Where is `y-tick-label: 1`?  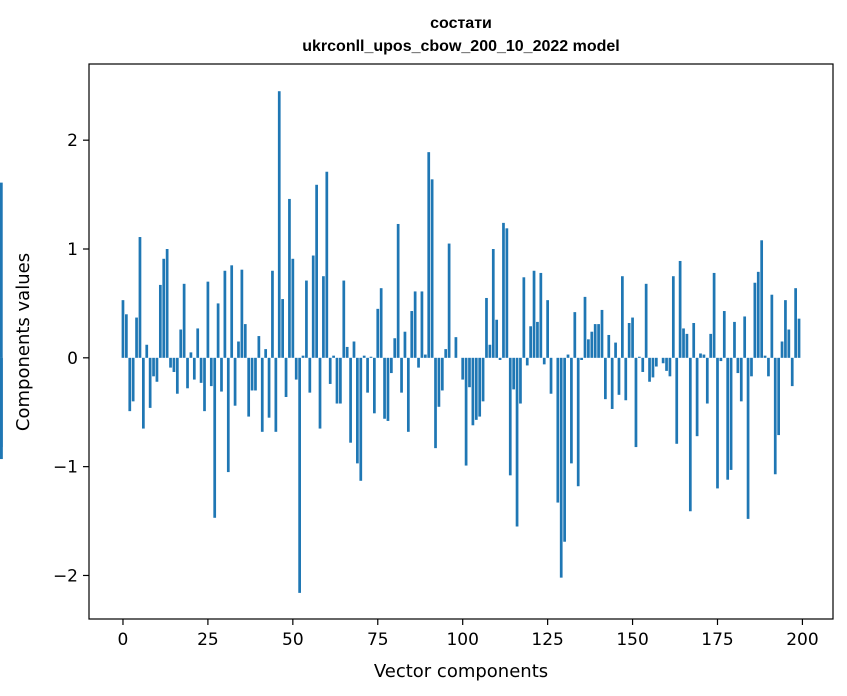 y-tick-label: 1 is located at coordinates (72, 250).